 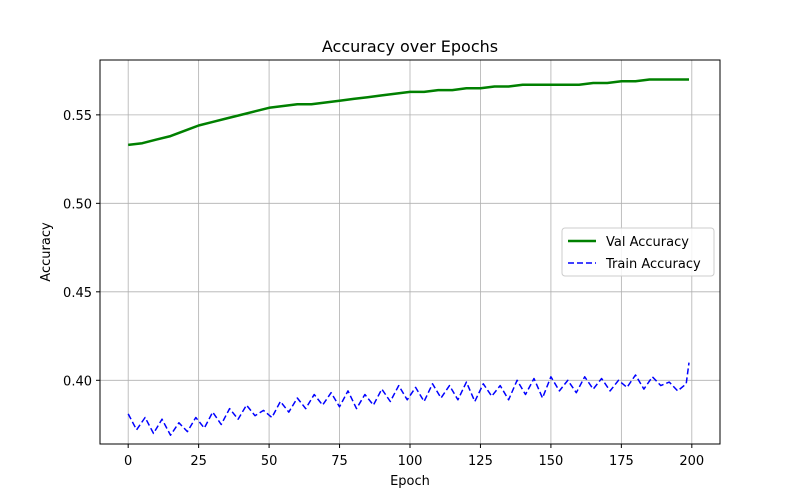 I want to click on x-tick-label: 175, so click(x=621, y=461).